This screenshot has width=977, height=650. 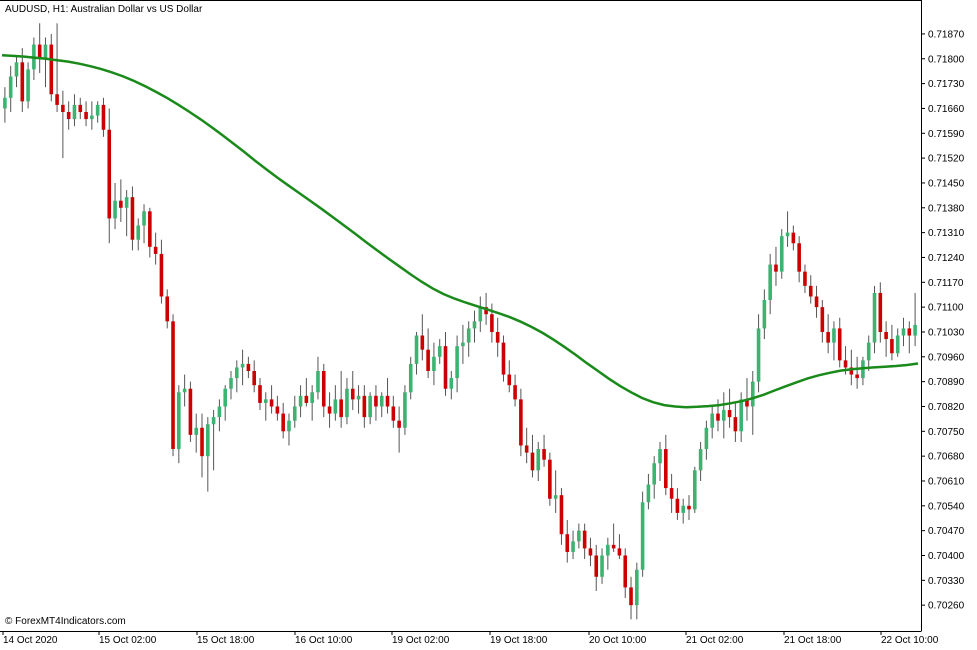 I want to click on x-tick-label: 19 Oct 18:00, so click(x=519, y=640).